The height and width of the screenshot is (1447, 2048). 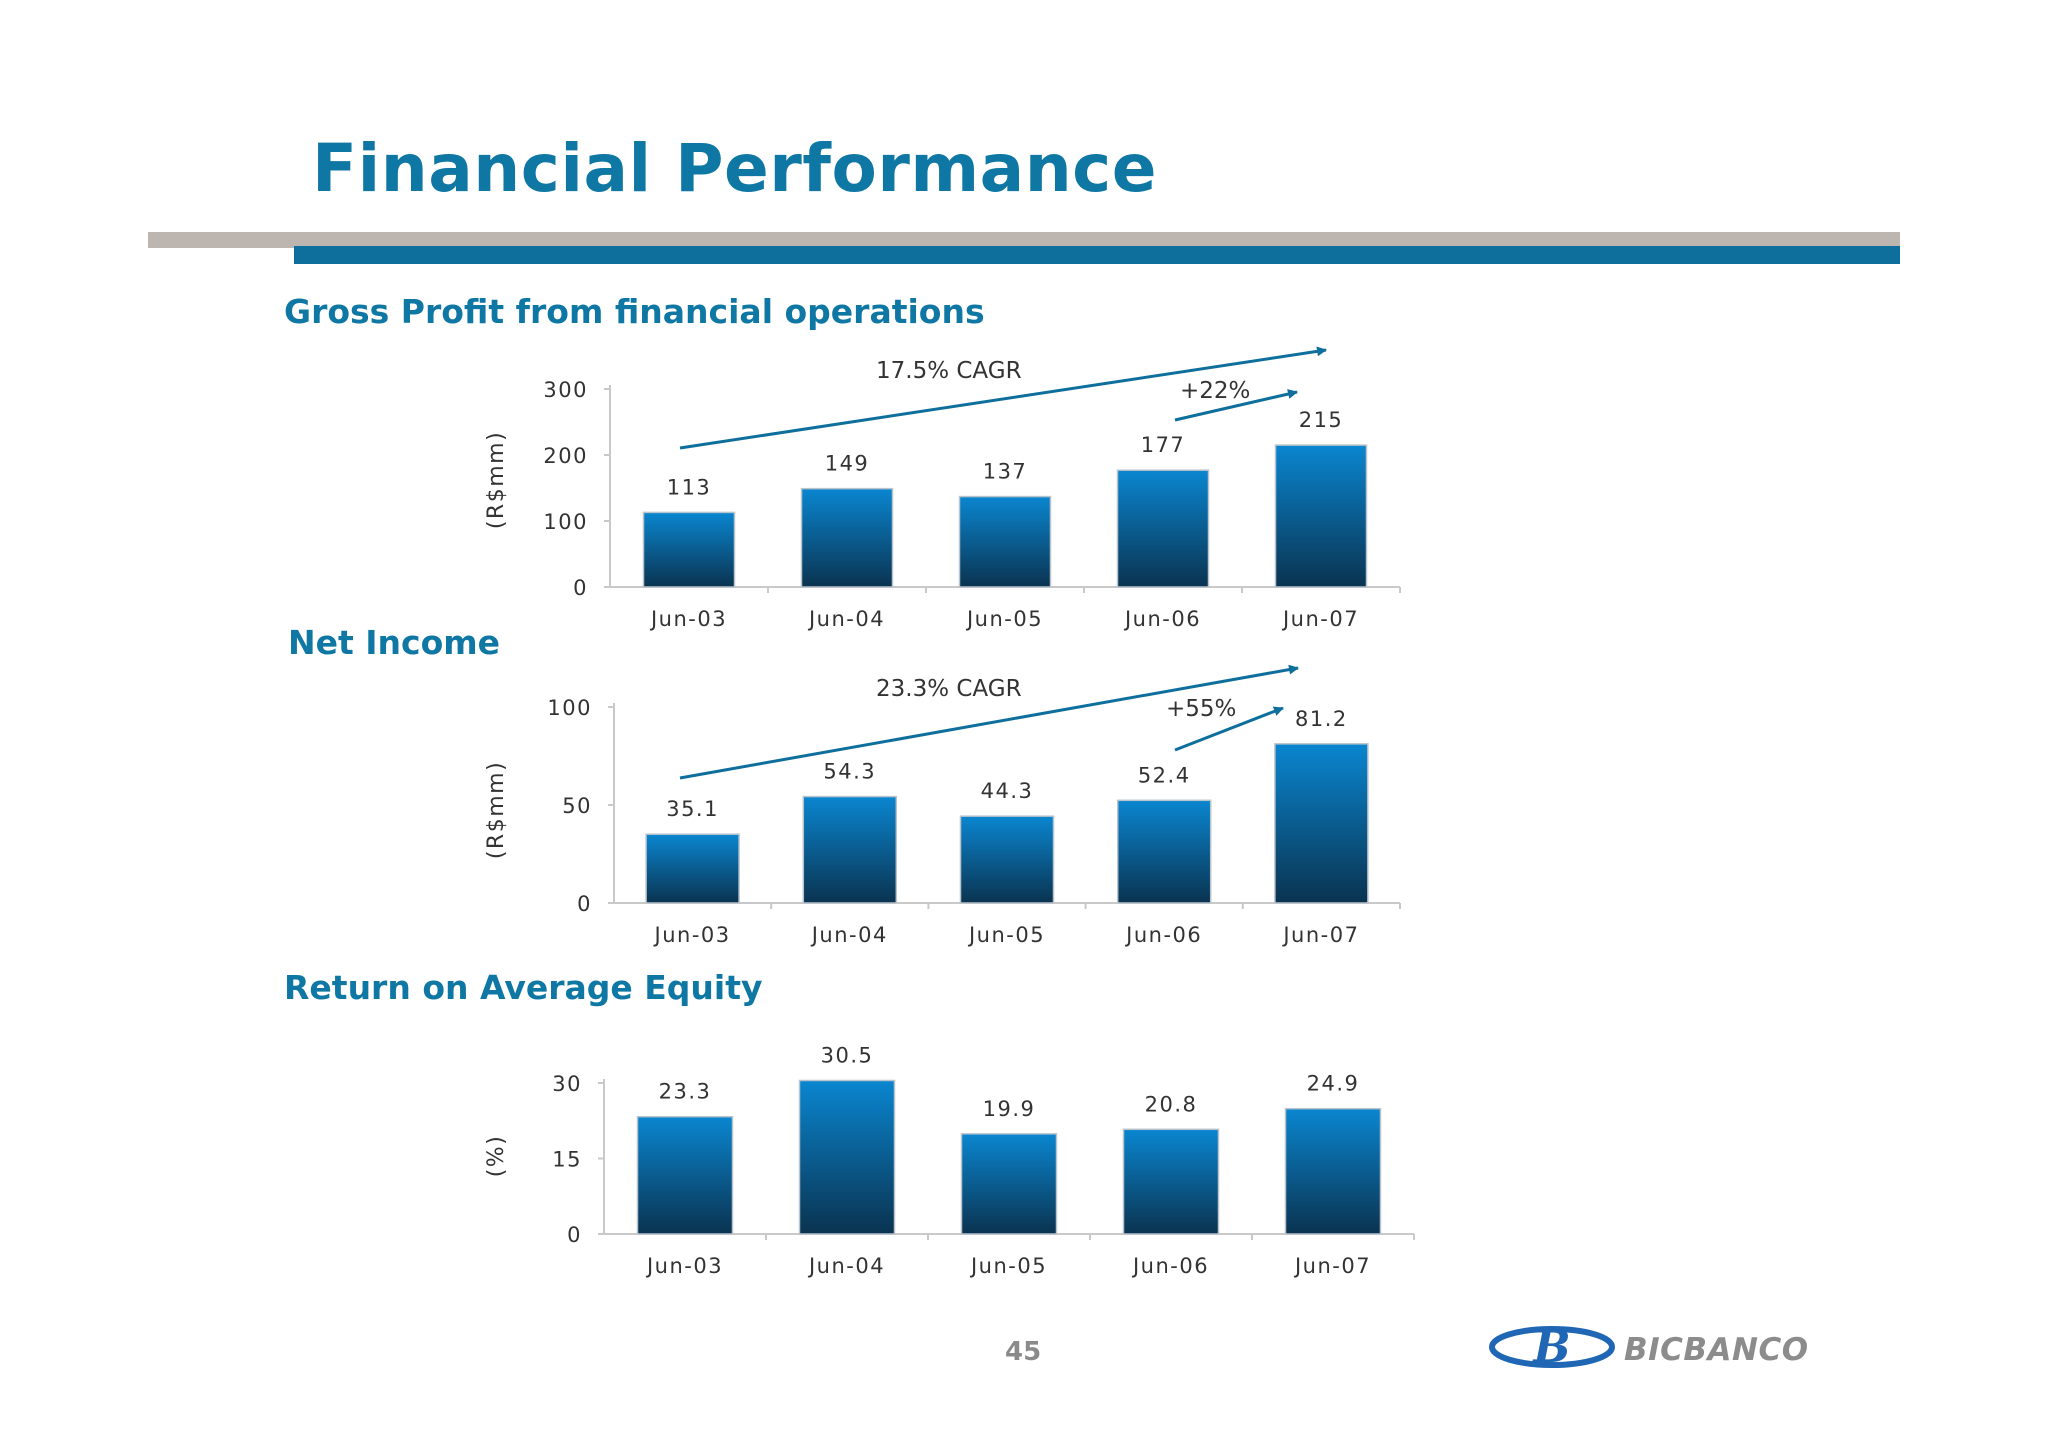 I want to click on bicbanco-logo: B BICBANCO, so click(x=1649, y=1347).